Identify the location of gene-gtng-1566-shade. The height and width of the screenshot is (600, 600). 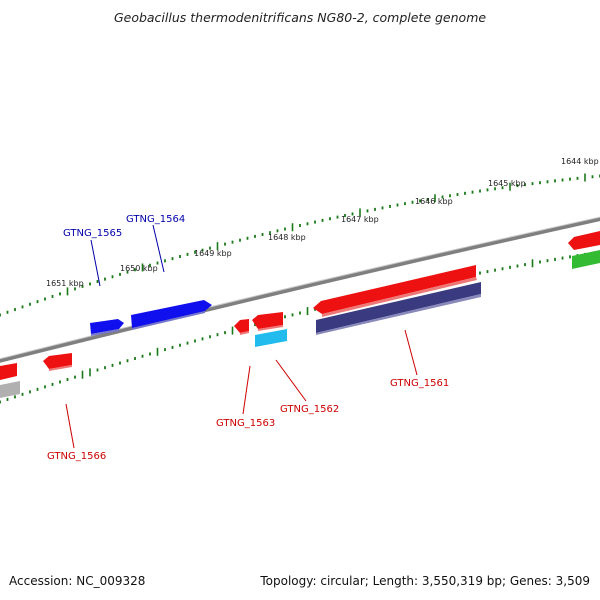
(60, 368).